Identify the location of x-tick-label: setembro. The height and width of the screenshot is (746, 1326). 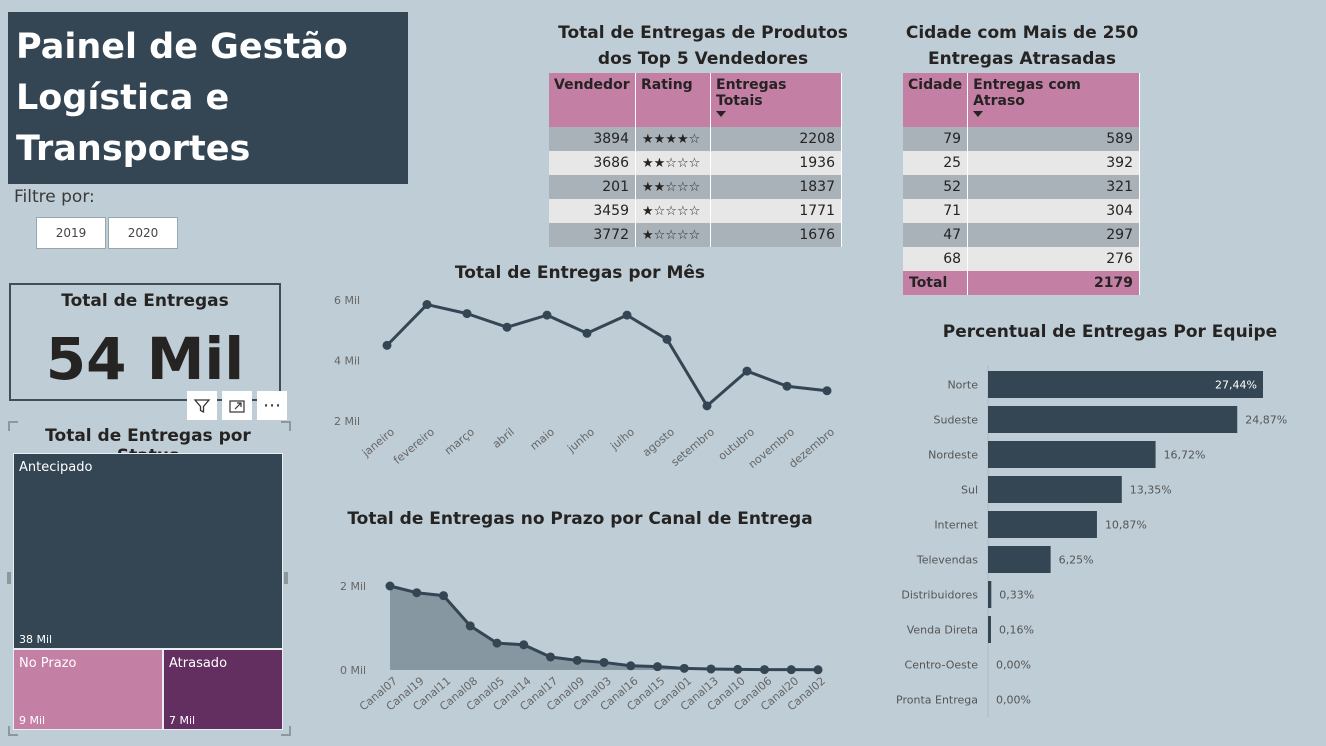
(693, 447).